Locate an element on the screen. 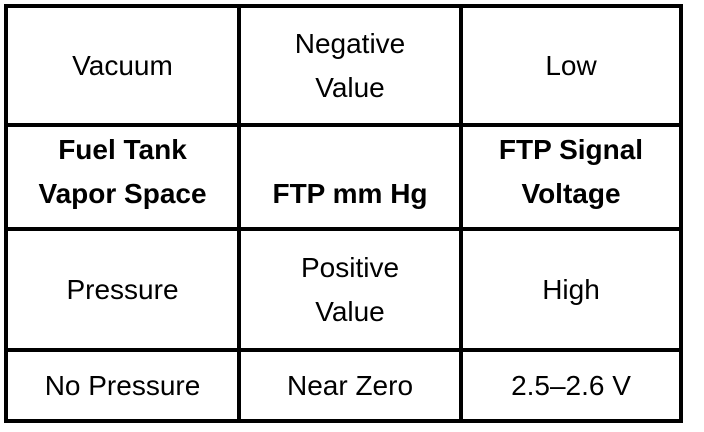  cell-low: Low is located at coordinates (571, 65).